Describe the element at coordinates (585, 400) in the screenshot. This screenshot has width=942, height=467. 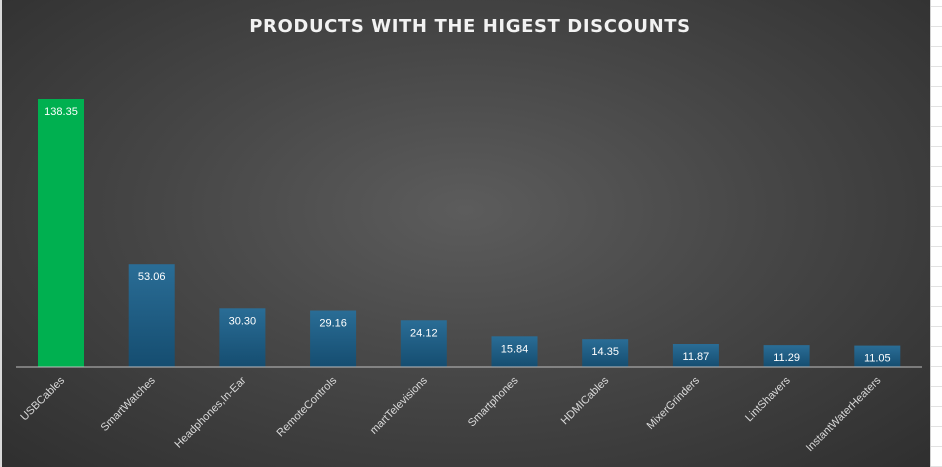
I see `x-tick-label: HDMICables` at that location.